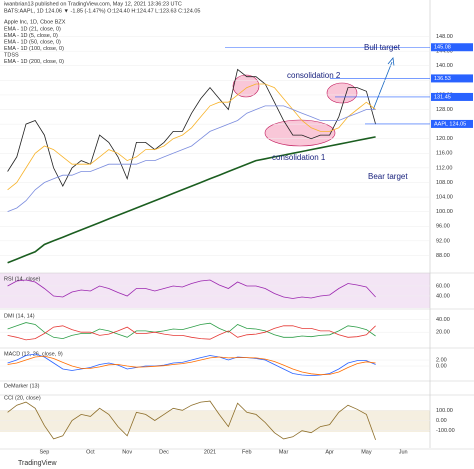  I want to click on y-tick-label: 108.00, so click(444, 183).